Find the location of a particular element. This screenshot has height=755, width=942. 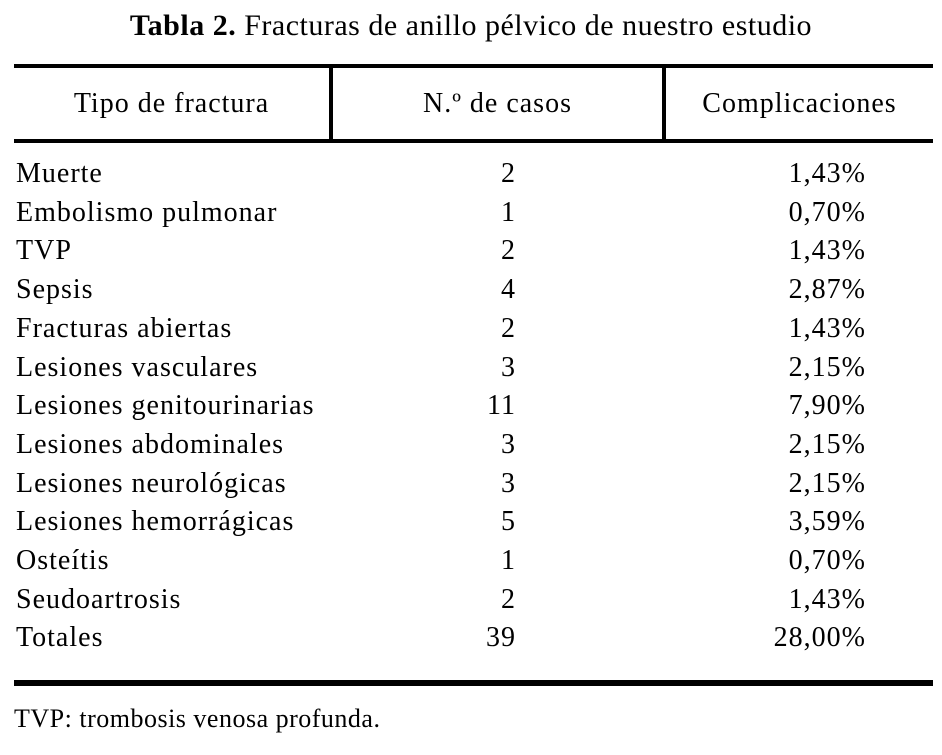

table-row: Osteítis 1 0,70% is located at coordinates (473, 561).